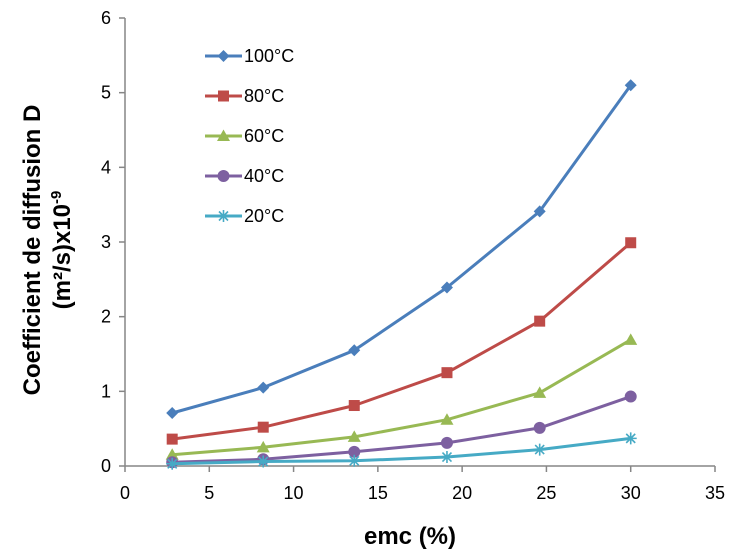 This screenshot has height=556, width=734. Describe the element at coordinates (106, 466) in the screenshot. I see `y-tick-label: 0` at that location.